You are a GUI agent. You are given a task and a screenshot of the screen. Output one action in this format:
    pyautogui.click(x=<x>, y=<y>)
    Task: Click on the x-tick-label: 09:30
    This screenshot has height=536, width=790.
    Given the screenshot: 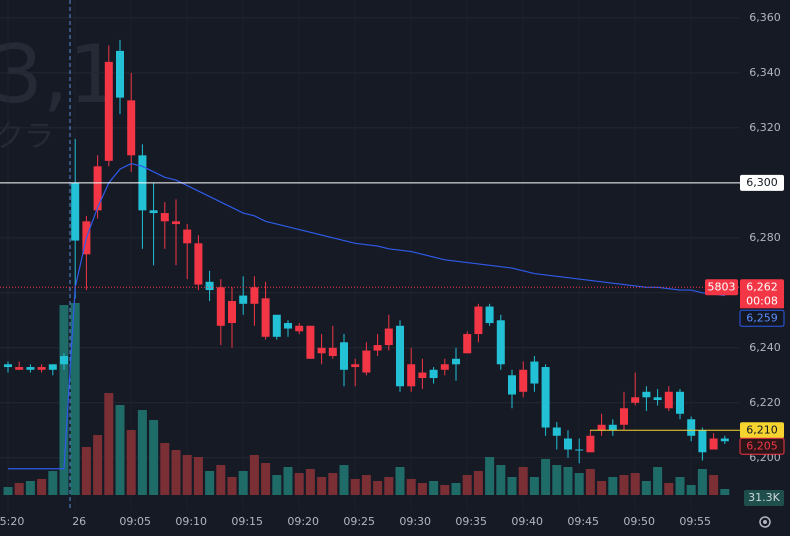 What is the action you would take?
    pyautogui.click(x=415, y=521)
    